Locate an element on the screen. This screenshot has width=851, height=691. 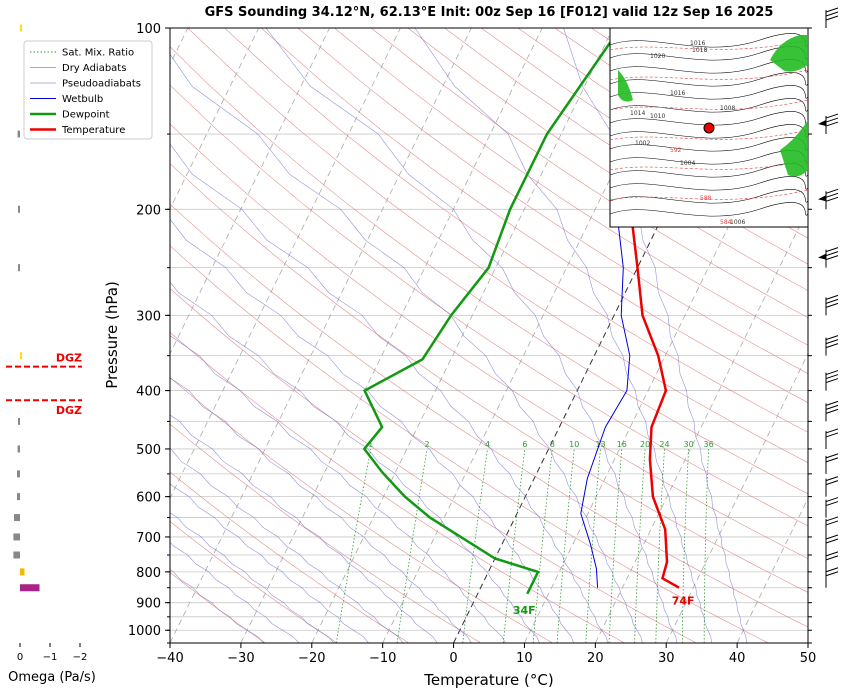
inset-location-marker is located at coordinates (709, 128).